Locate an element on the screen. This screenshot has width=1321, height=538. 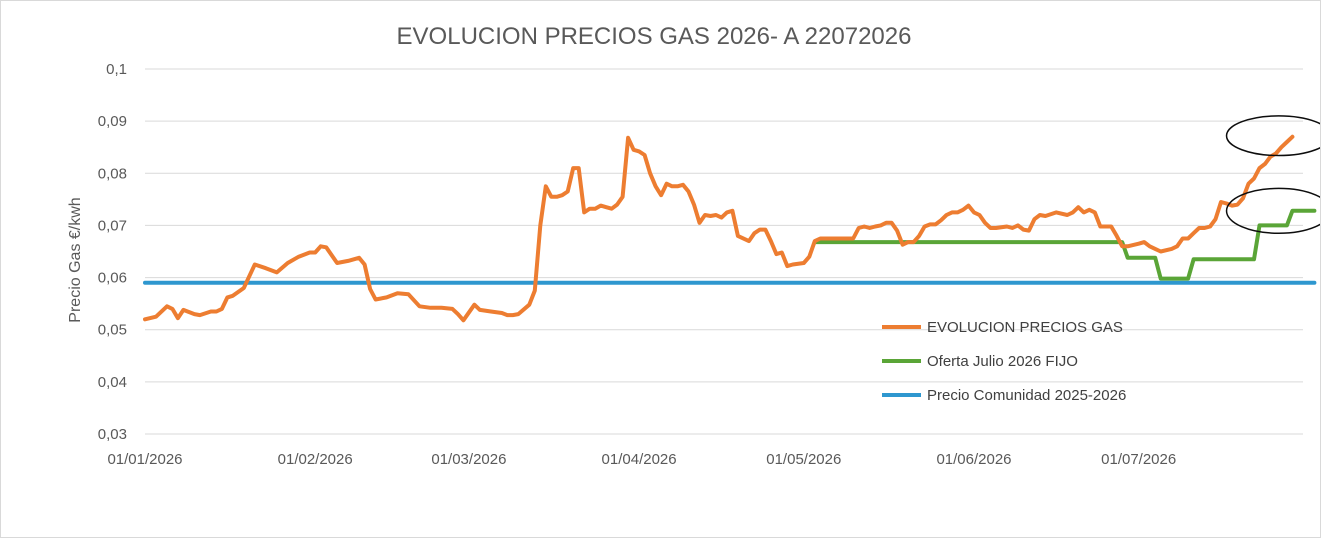
chart-title: EVOLUCION PRECIOS GAS 2026- A 22072026 is located at coordinates (654, 36).